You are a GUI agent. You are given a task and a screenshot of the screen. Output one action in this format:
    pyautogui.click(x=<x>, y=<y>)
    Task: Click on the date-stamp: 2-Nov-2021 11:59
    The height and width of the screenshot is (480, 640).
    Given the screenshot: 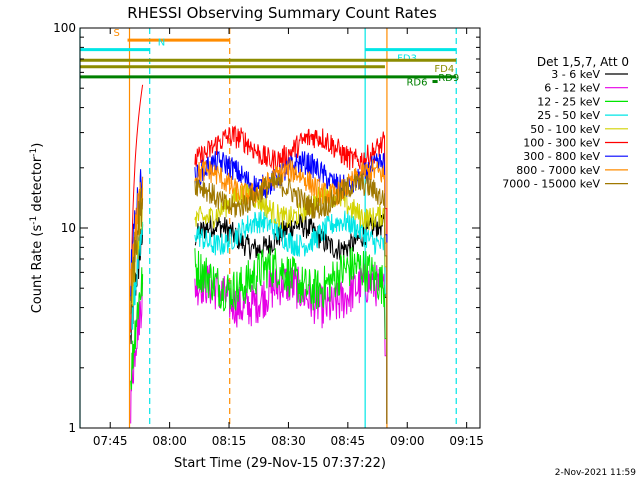 What is the action you would take?
    pyautogui.click(x=596, y=473)
    